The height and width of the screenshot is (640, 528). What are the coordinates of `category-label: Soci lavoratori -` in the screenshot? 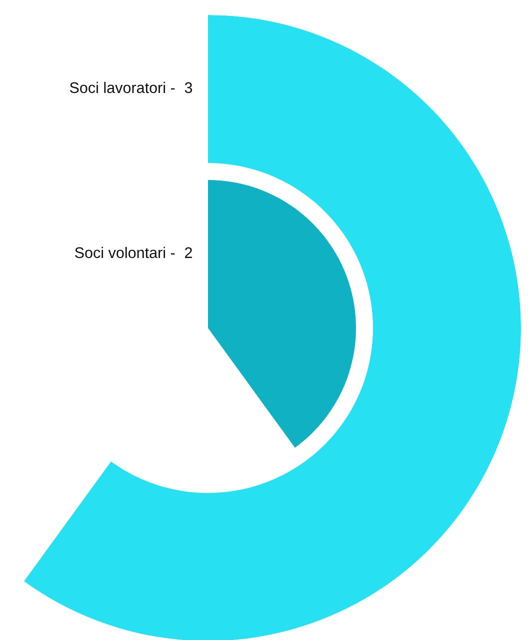 It's located at (122, 88).